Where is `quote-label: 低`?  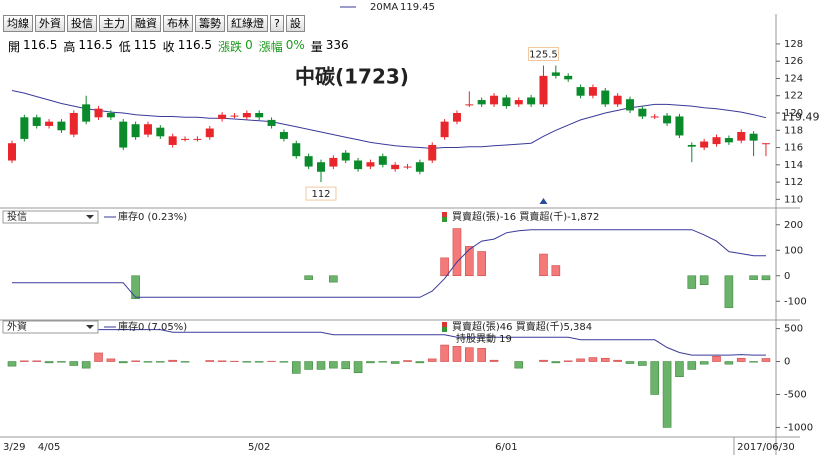
quote-label: 低 is located at coordinates (124, 47).